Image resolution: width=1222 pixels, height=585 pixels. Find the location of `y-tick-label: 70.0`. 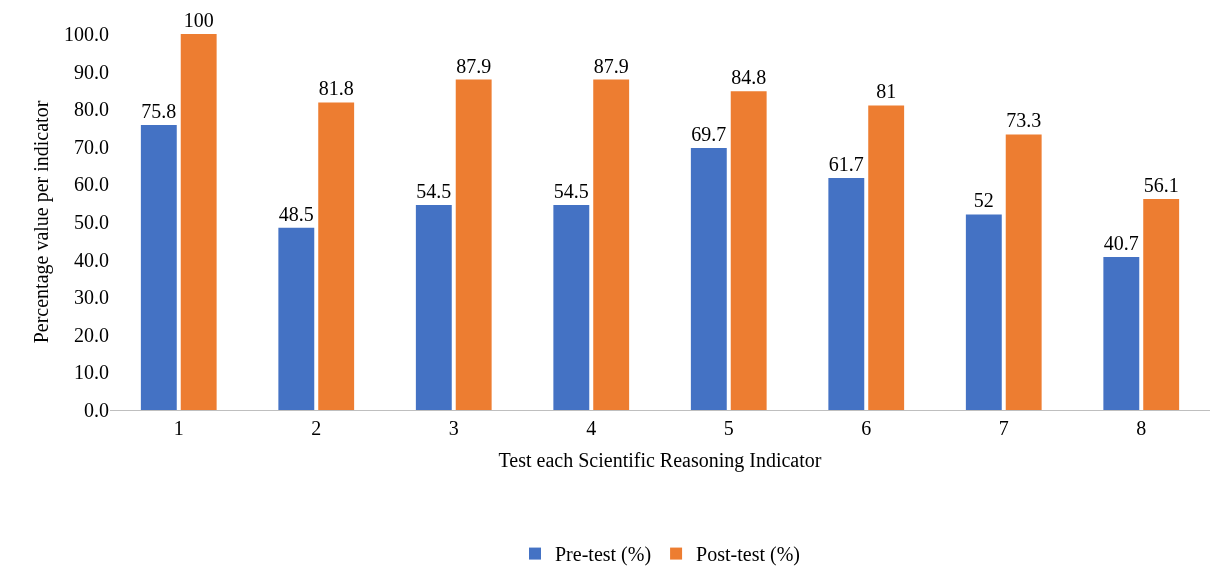

y-tick-label: 70.0 is located at coordinates (91, 146).